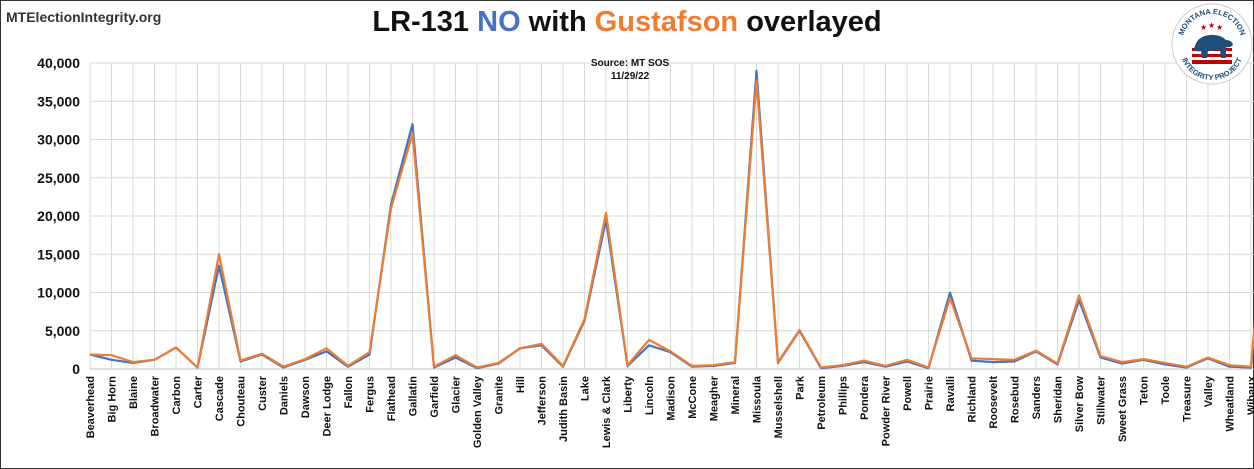  What do you see at coordinates (58, 254) in the screenshot?
I see `y-tick-label: 15,000` at bounding box center [58, 254].